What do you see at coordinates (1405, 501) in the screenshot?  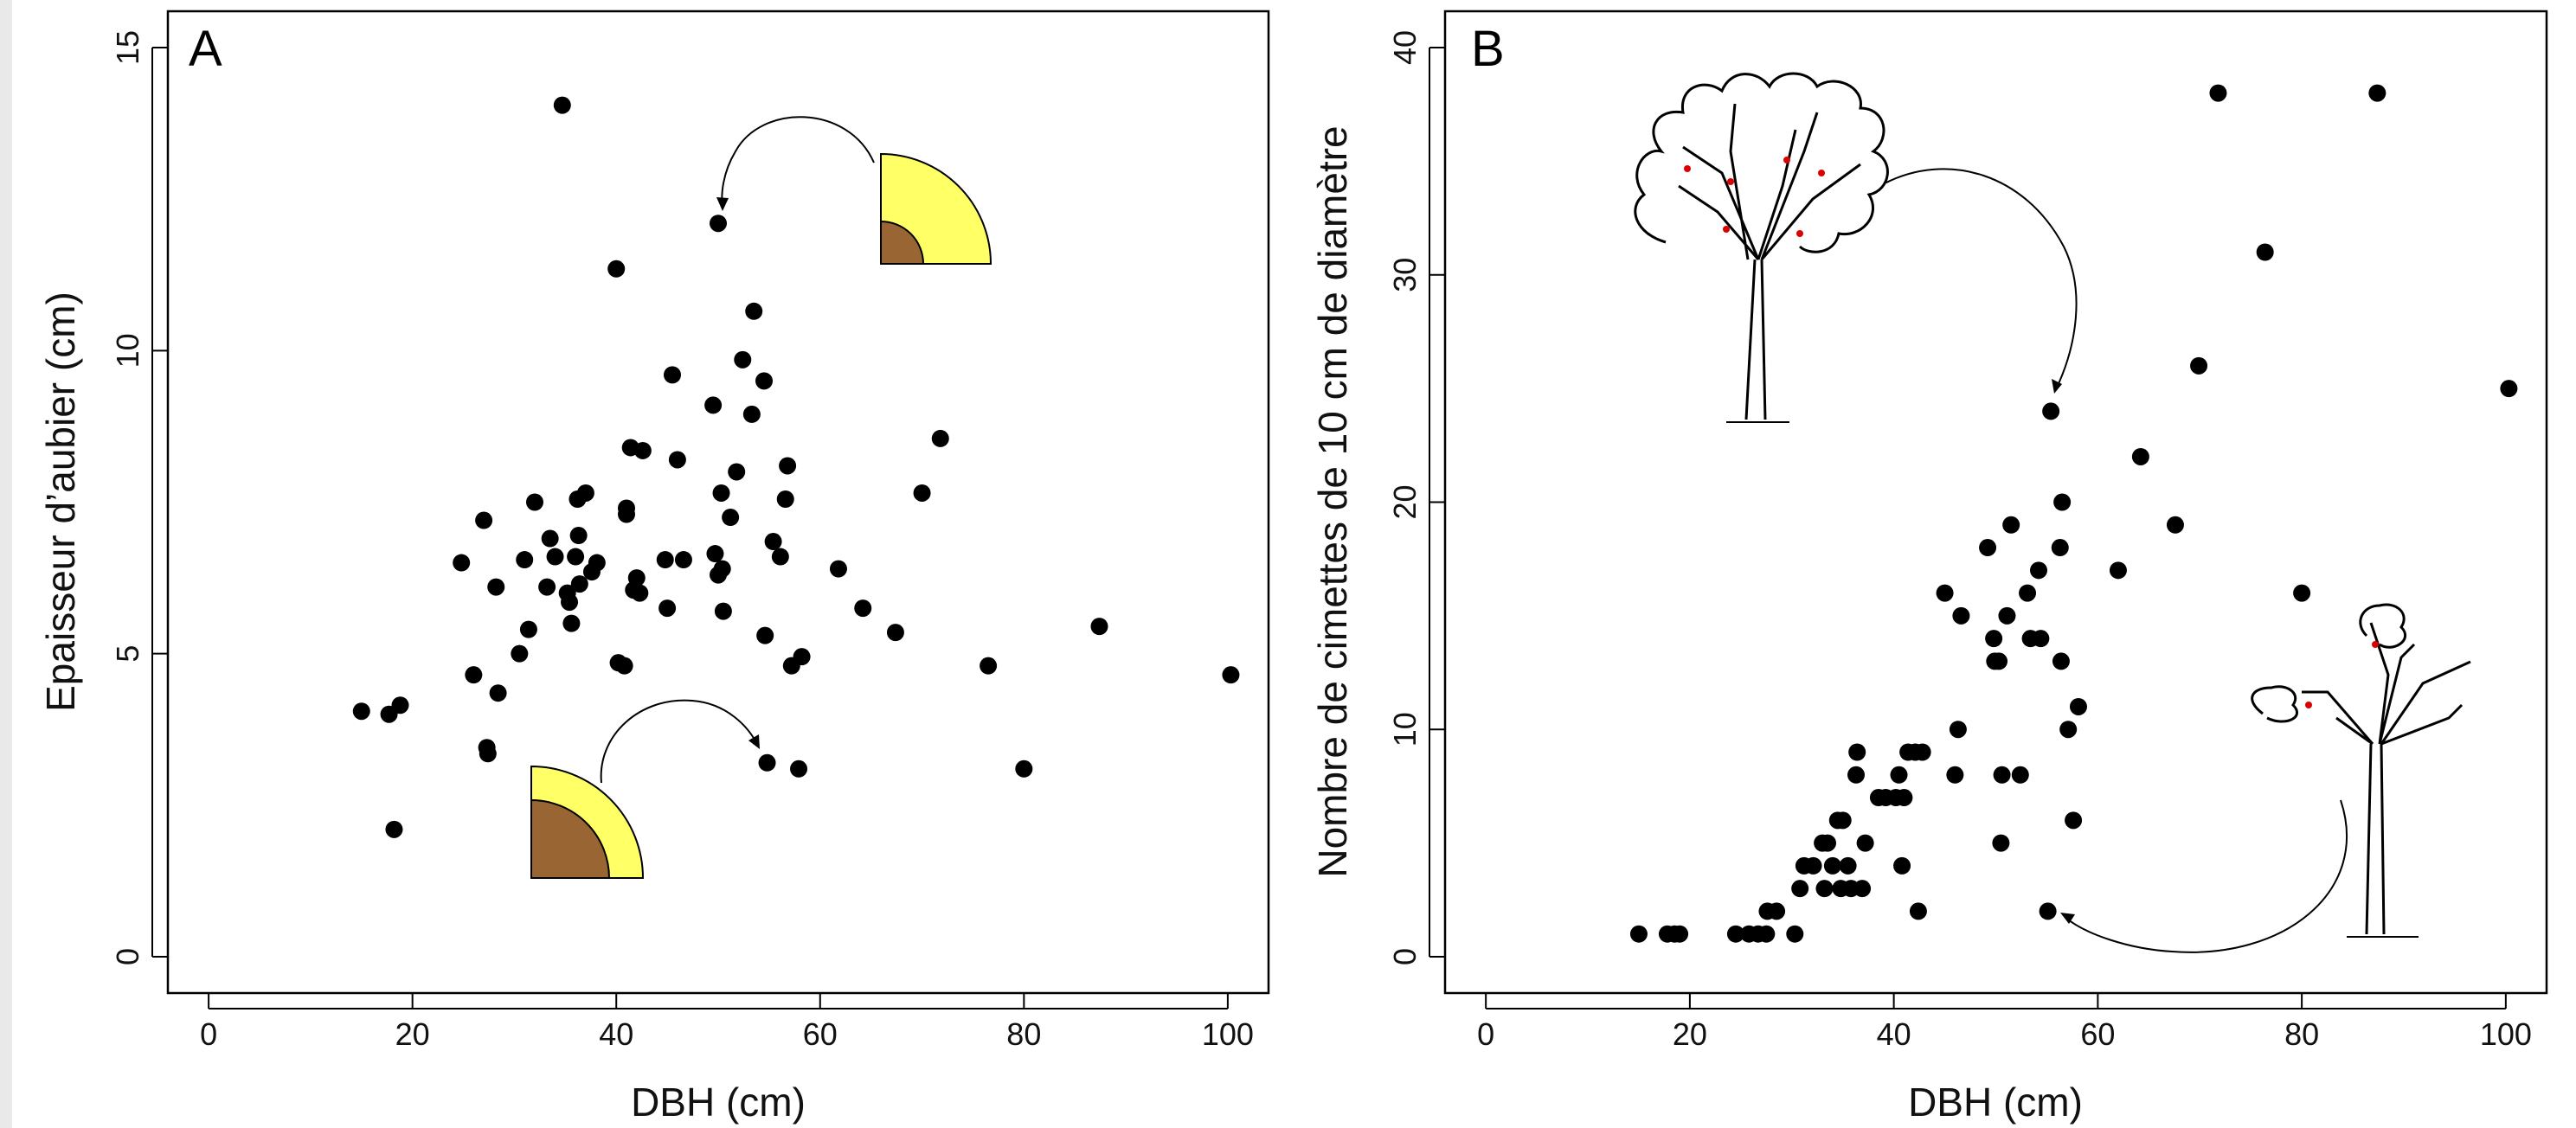 I see `y-tick-label: 20` at bounding box center [1405, 501].